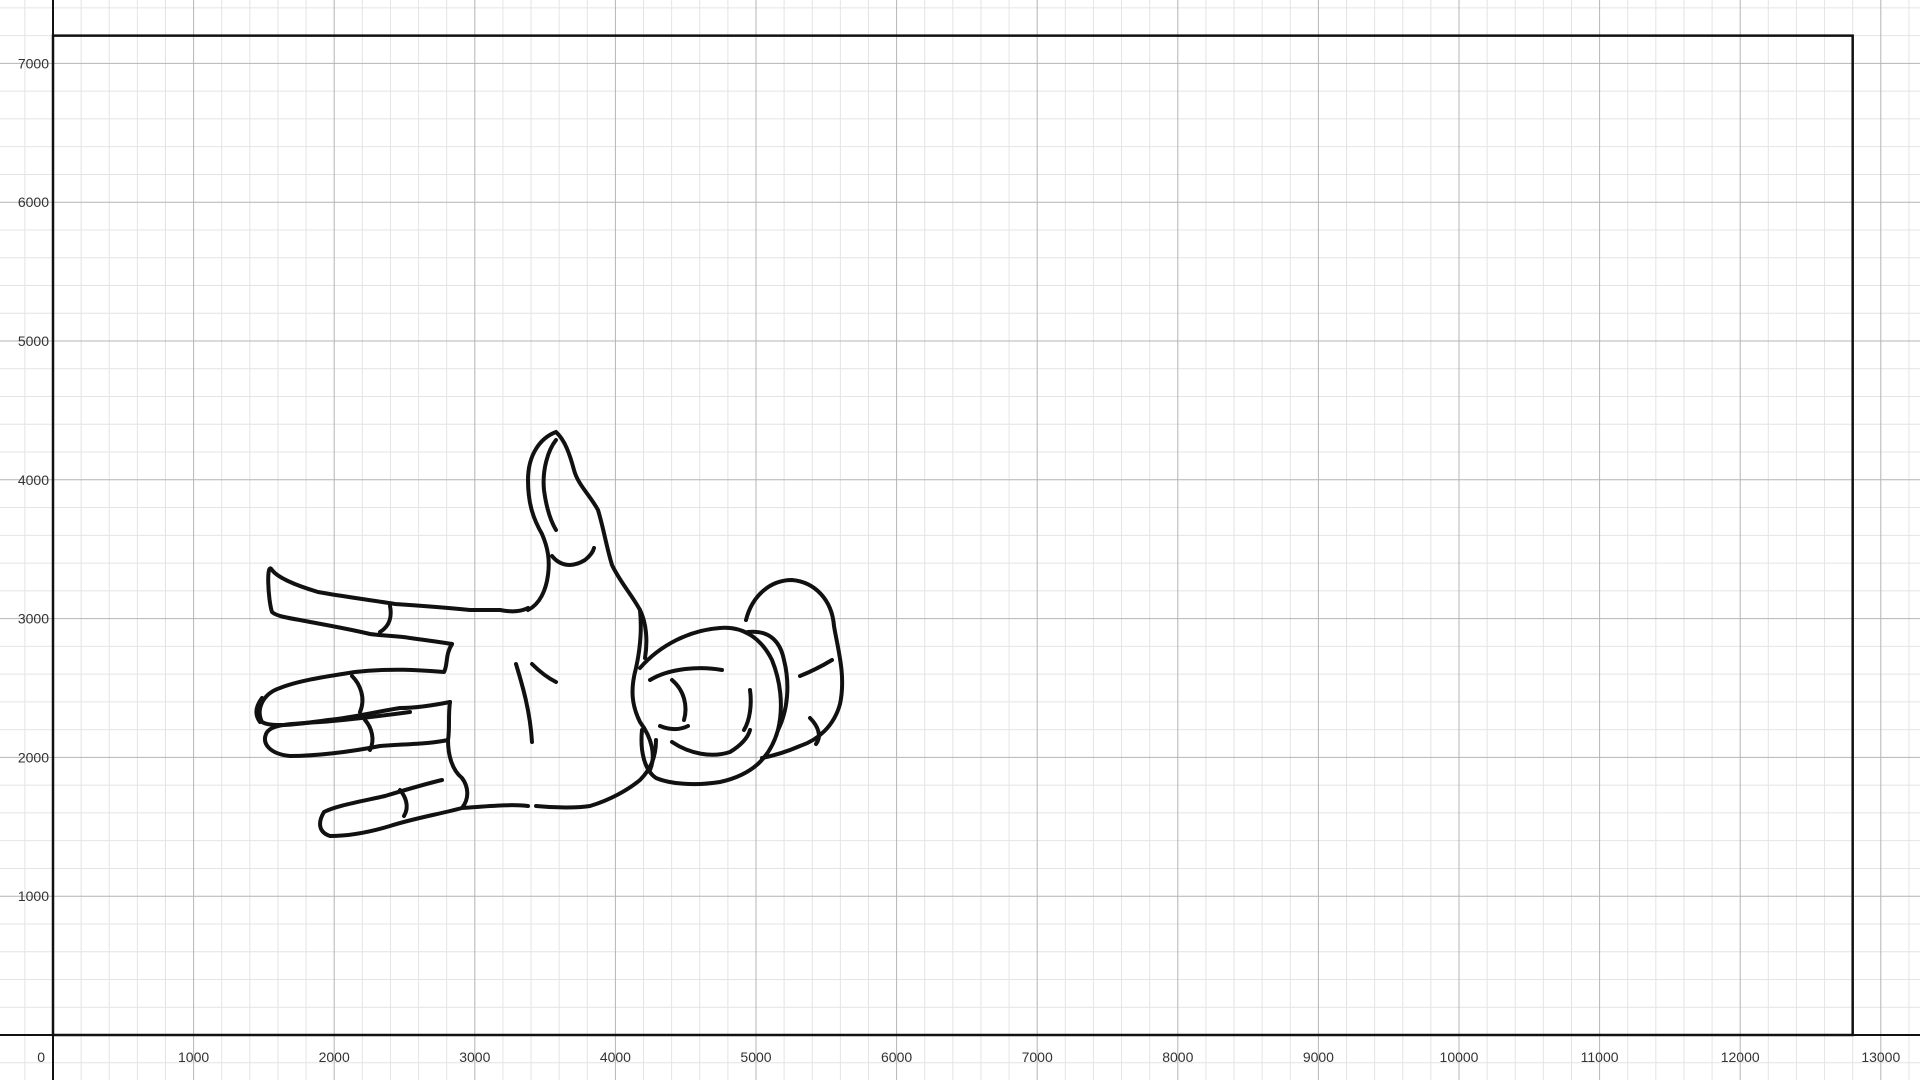 This screenshot has height=1080, width=1920. What do you see at coordinates (674, 727) in the screenshot?
I see `fist-thumb-tip` at bounding box center [674, 727].